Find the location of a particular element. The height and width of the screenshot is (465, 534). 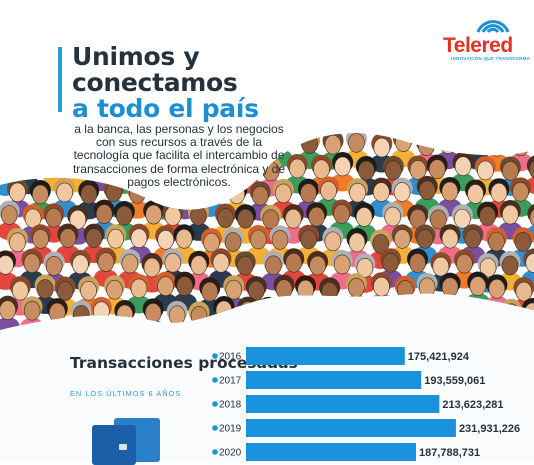

bar-category-label: 2020 is located at coordinates (230, 453).